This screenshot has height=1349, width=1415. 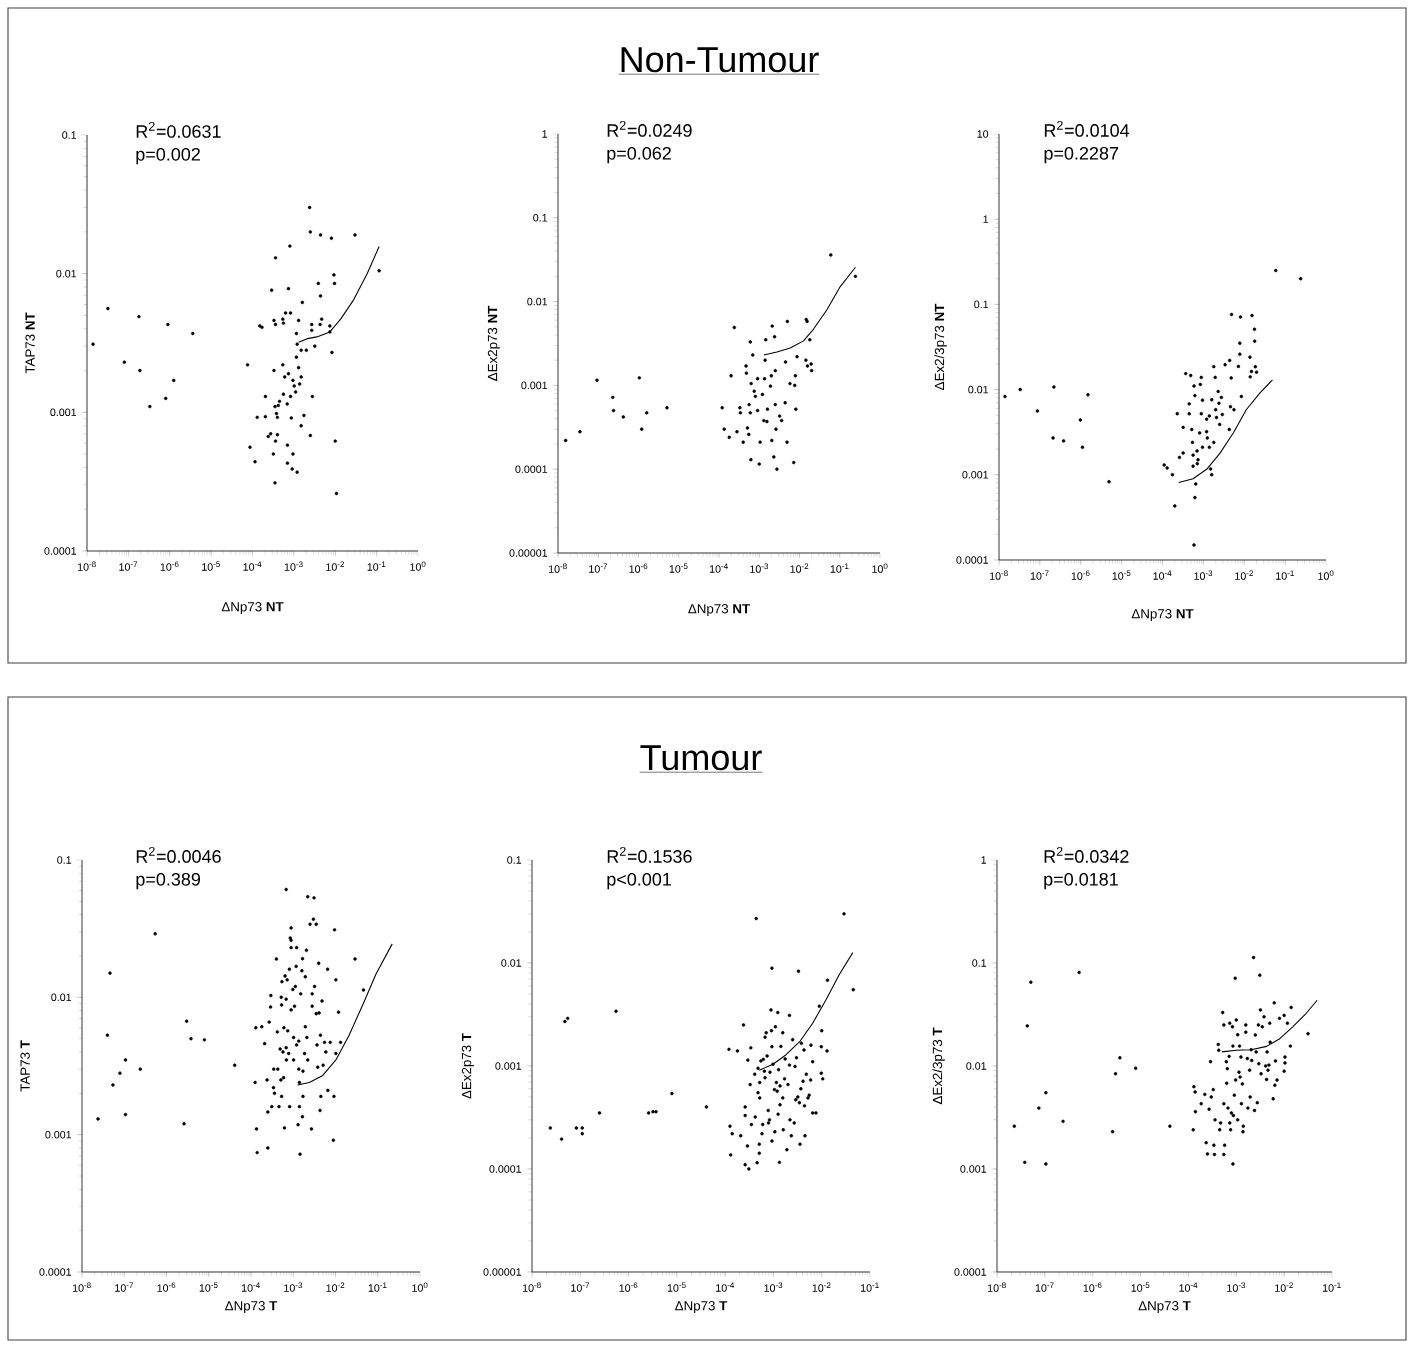 I want to click on chart-title: Non-Tumour, so click(x=720, y=60).